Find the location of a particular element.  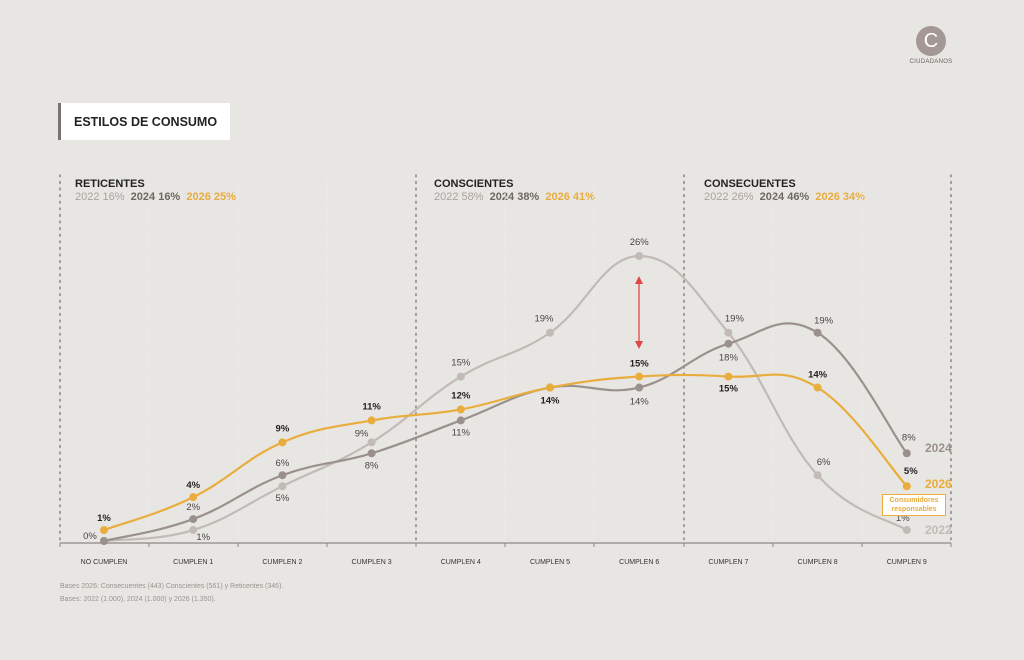

group-name: CONSCIENTES is located at coordinates (474, 184).